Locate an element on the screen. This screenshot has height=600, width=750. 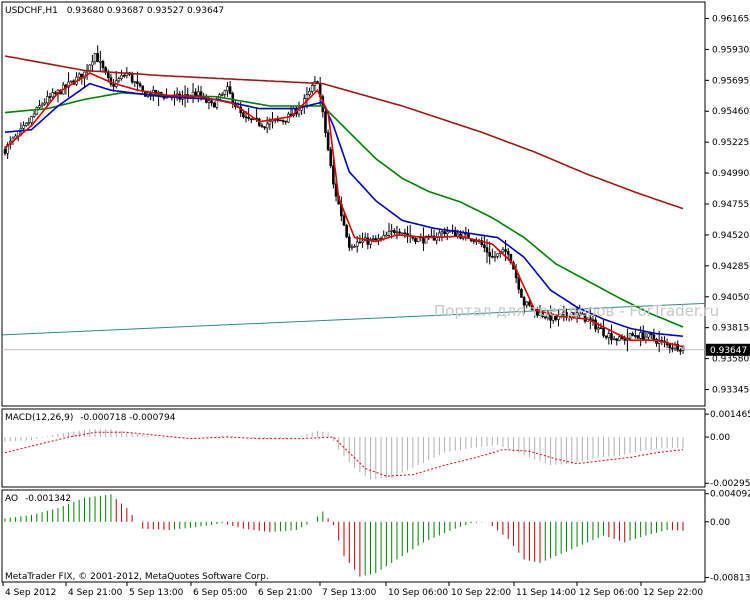
trendline is located at coordinates (353, 319).